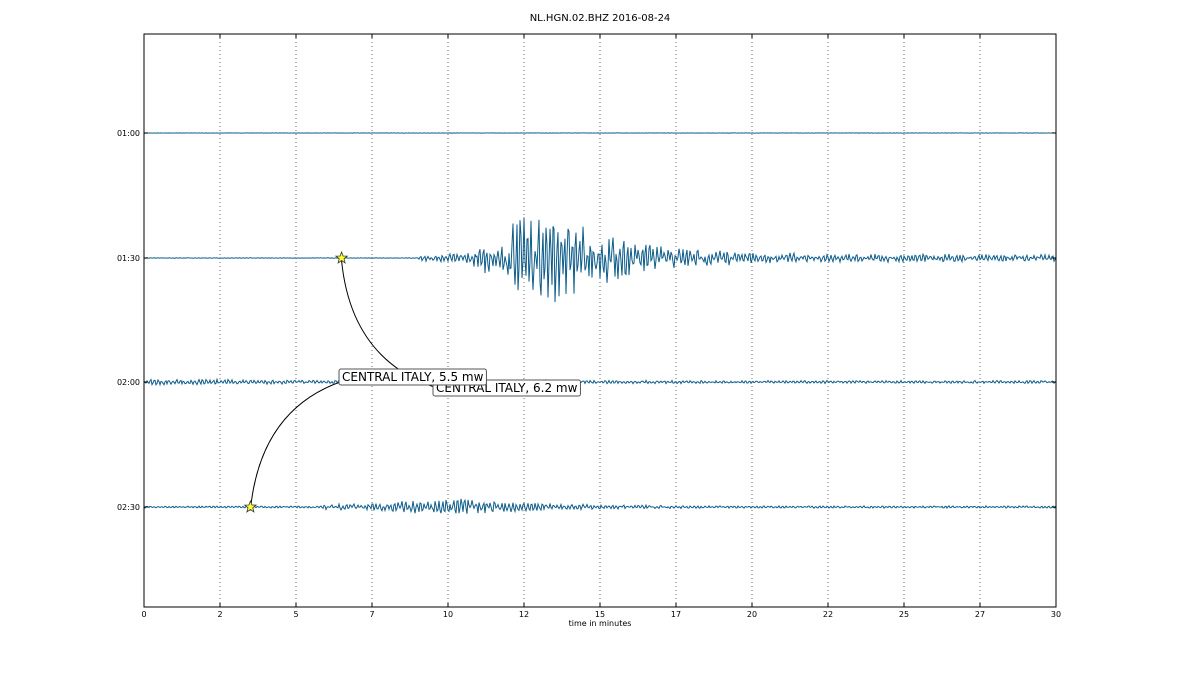  I want to click on x-tick-label: 17, so click(676, 614).